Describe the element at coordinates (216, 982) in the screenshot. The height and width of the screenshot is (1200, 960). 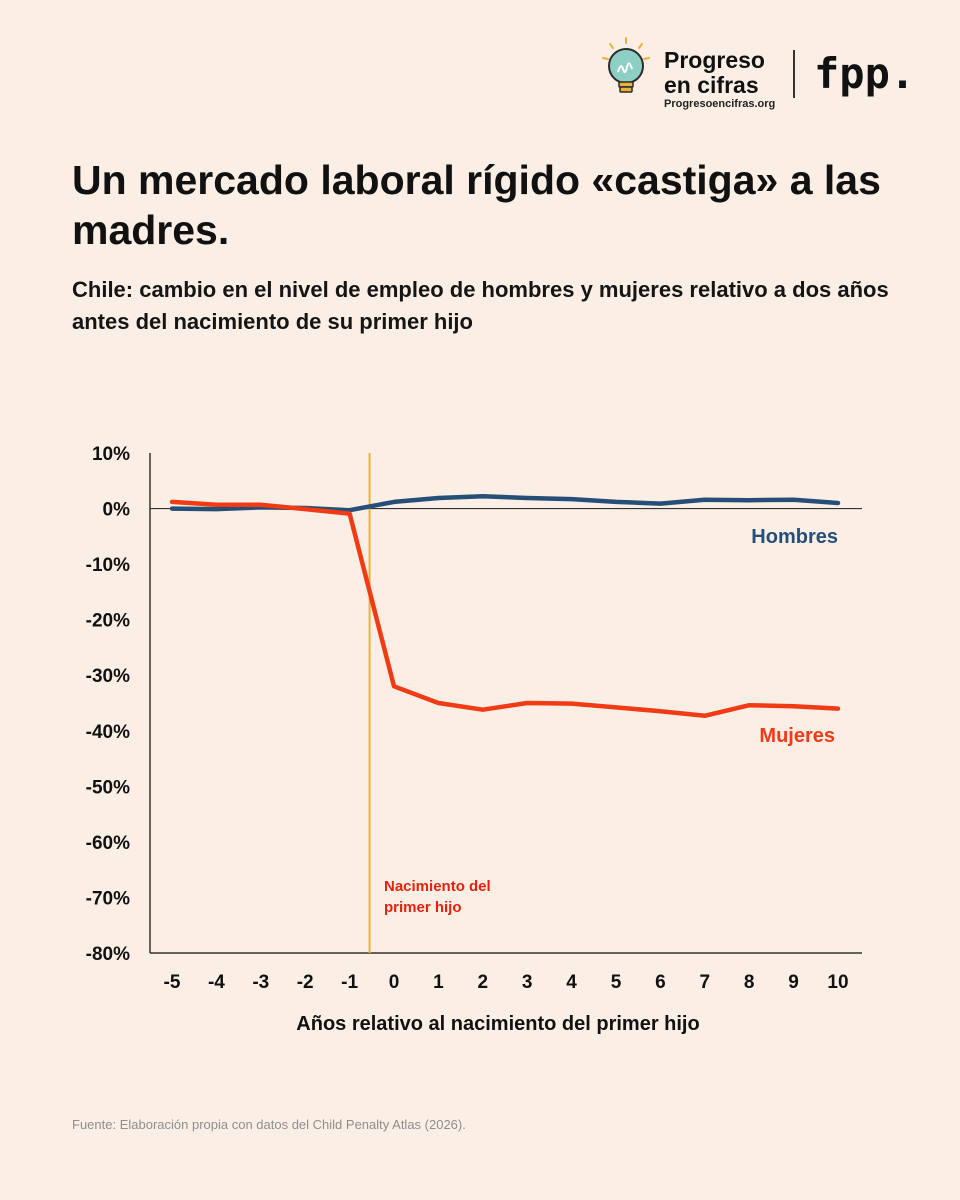
I see `x-tick-label: -4` at that location.